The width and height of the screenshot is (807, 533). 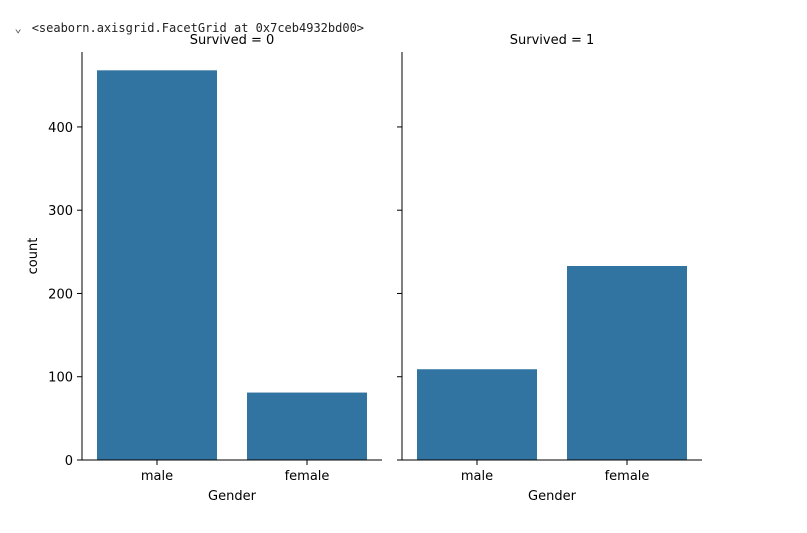 I want to click on panel-title: Survived = 0, so click(x=232, y=40).